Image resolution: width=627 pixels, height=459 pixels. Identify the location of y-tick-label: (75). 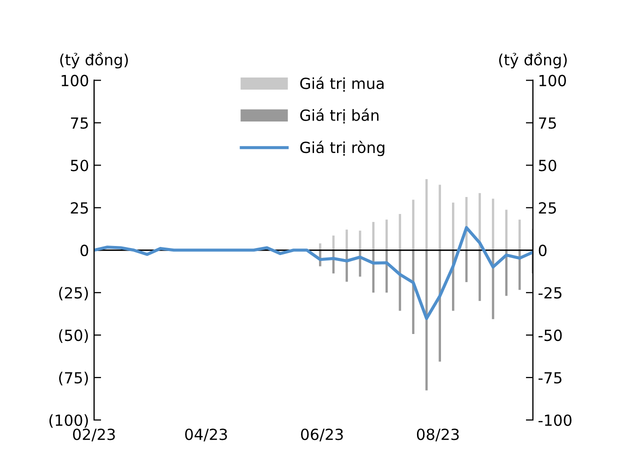
(73, 379).